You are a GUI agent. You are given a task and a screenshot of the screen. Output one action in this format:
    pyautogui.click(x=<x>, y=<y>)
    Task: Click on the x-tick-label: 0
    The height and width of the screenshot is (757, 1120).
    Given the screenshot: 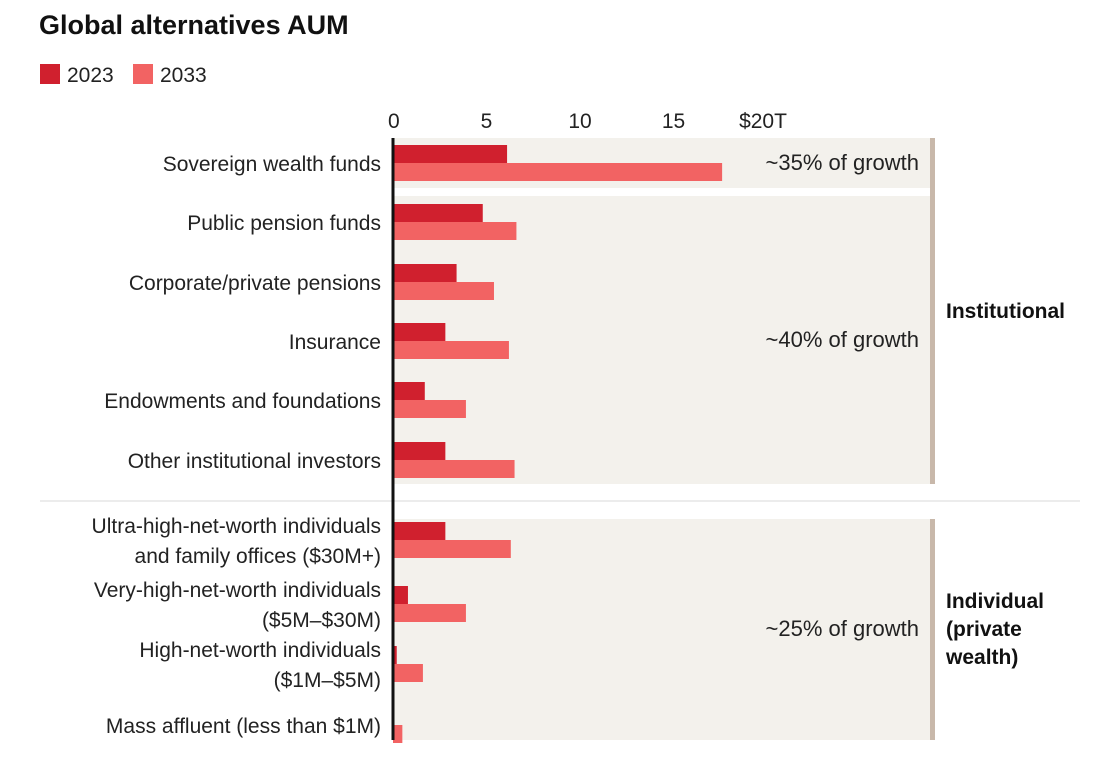 What is the action you would take?
    pyautogui.click(x=394, y=121)
    